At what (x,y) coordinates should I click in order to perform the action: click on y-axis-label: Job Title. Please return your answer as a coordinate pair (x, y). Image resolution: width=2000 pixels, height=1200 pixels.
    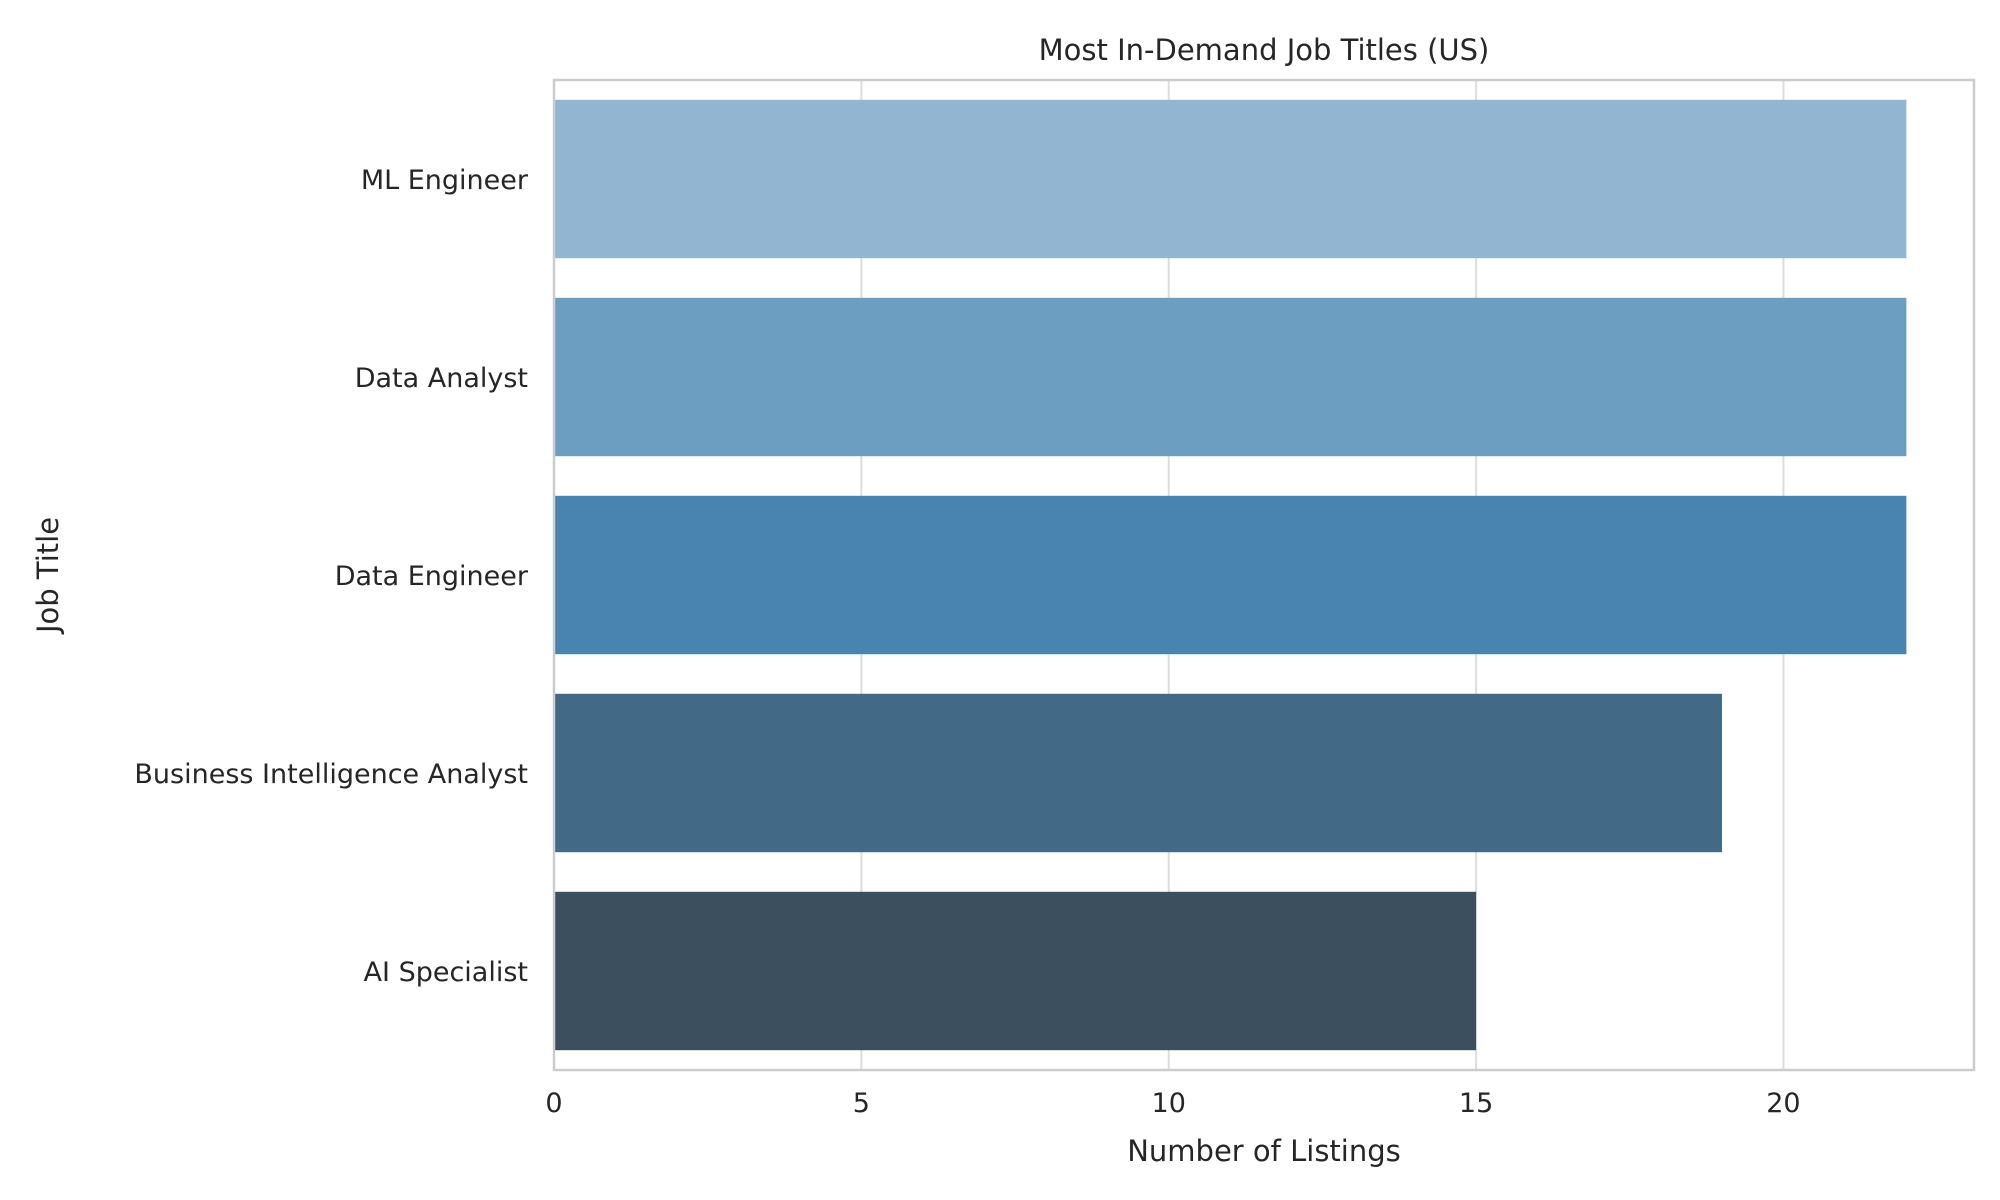
    Looking at the image, I should click on (48, 576).